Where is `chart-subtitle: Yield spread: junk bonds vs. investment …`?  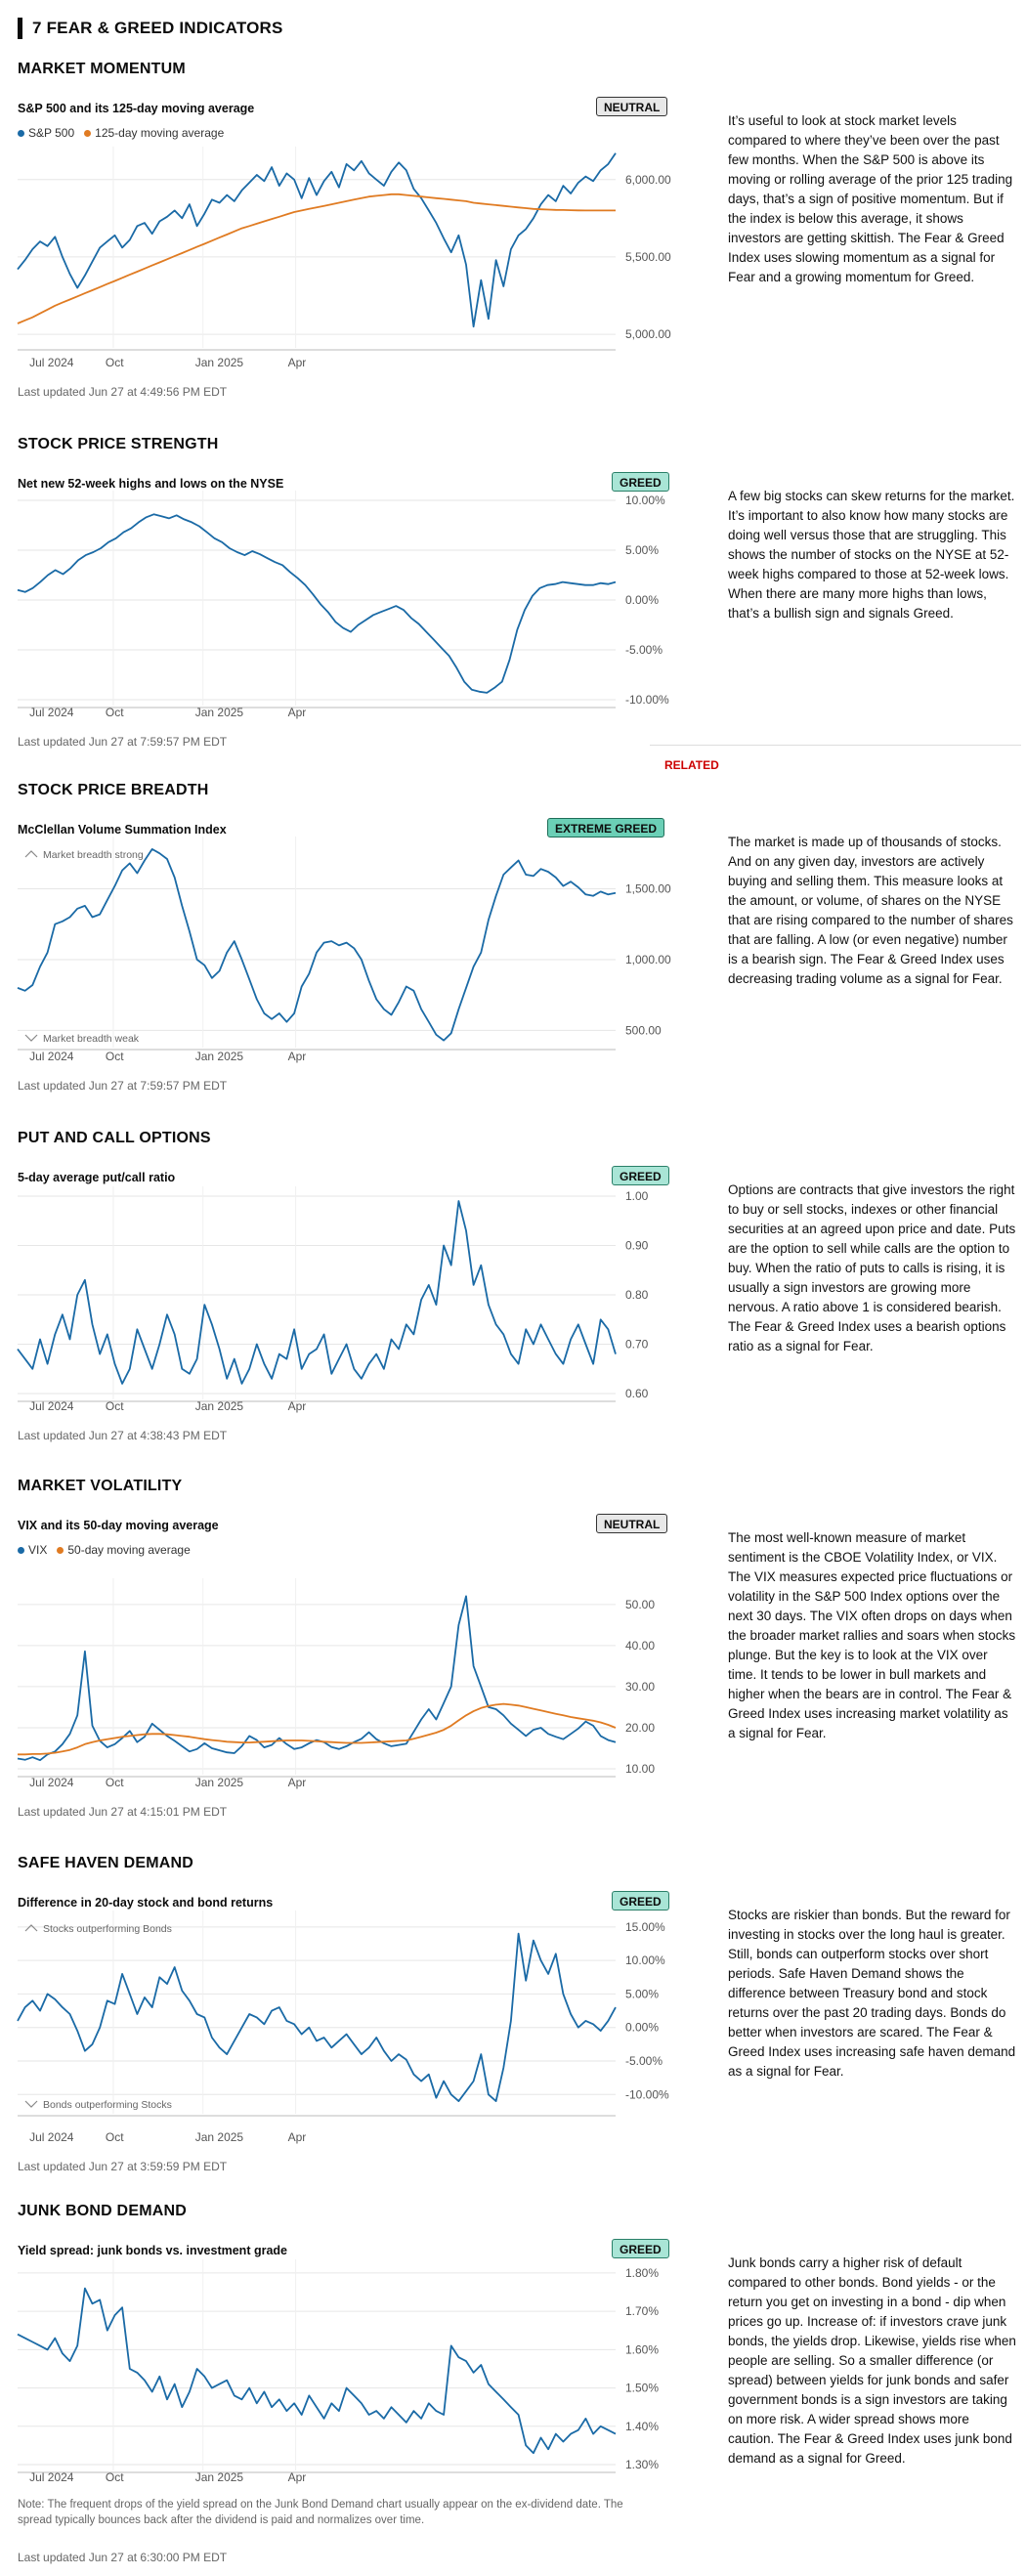
chart-subtitle: Yield spread: junk bonds vs. investment … is located at coordinates (152, 2250).